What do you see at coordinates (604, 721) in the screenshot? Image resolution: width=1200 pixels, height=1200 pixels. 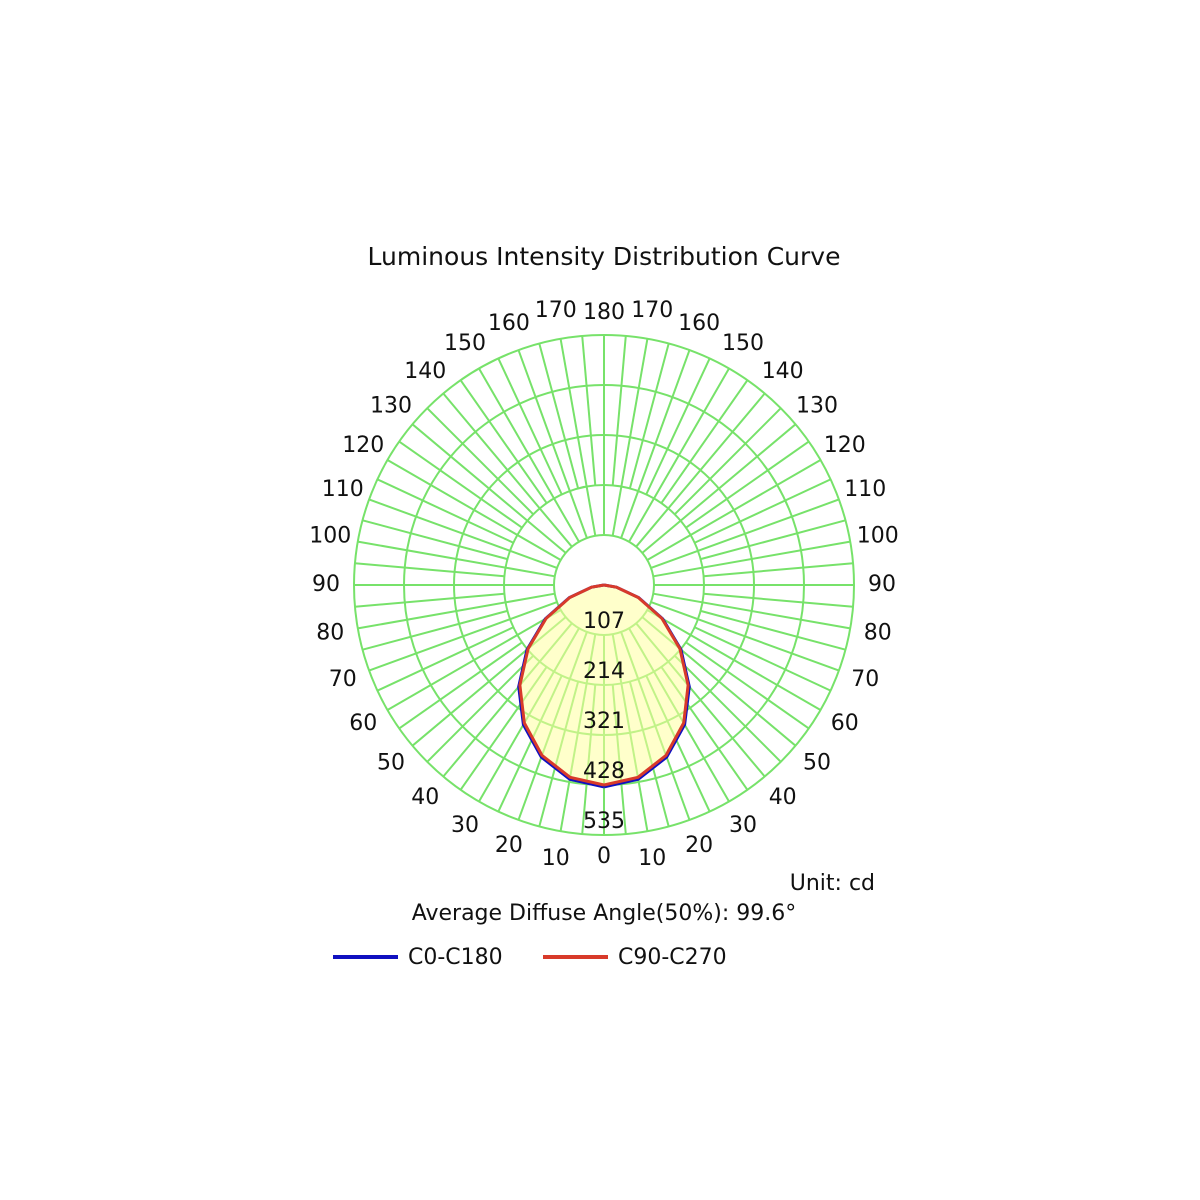 I see `radial-tick-label: 321` at bounding box center [604, 721].